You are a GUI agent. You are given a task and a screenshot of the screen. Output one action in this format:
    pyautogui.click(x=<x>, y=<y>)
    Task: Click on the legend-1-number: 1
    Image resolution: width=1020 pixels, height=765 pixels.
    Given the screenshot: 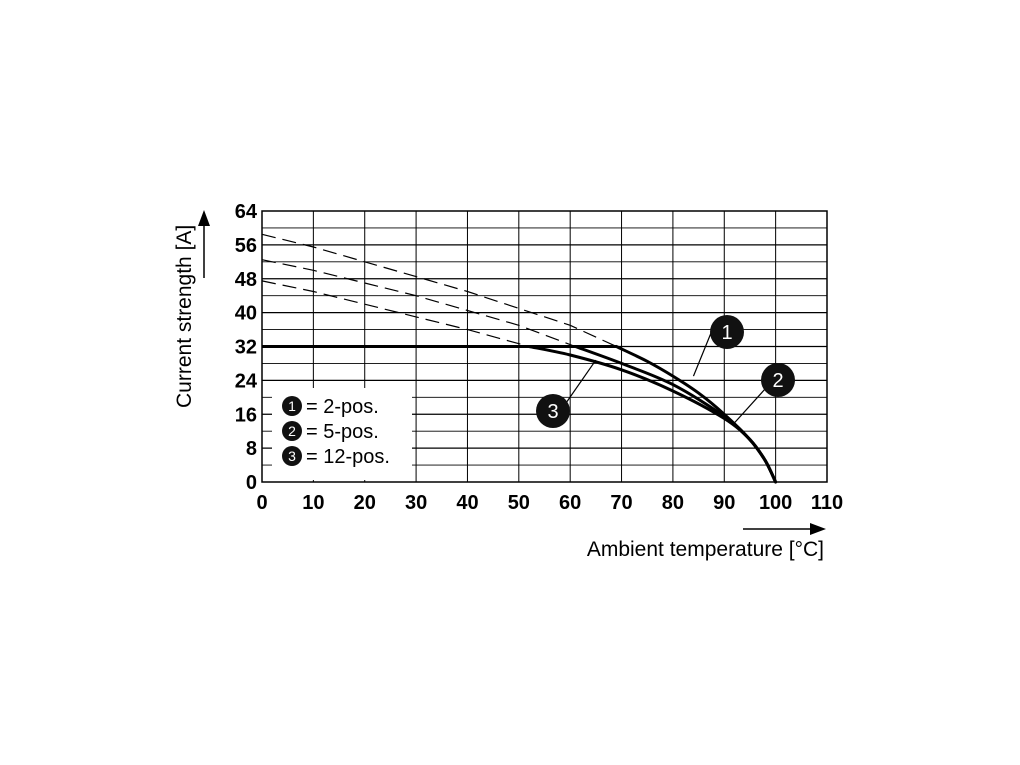 What is the action you would take?
    pyautogui.click(x=292, y=406)
    